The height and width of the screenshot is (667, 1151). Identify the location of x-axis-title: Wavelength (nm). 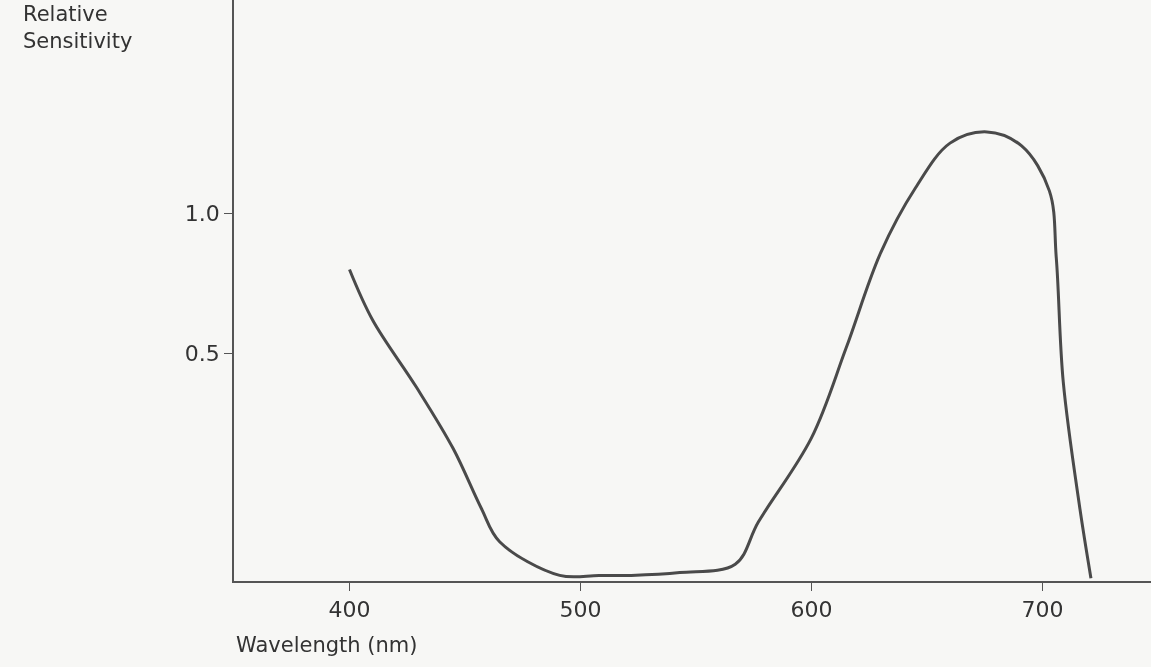
(327, 645).